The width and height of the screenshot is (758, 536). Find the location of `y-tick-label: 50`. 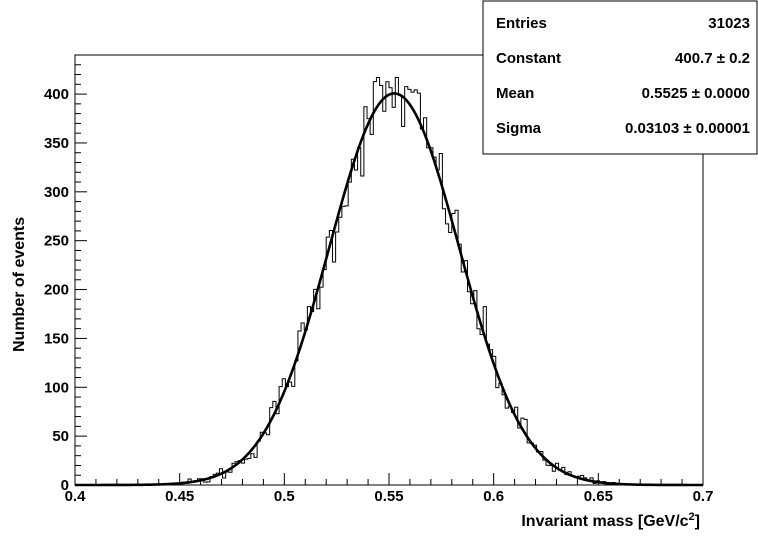

y-tick-label: 50 is located at coordinates (60, 436).